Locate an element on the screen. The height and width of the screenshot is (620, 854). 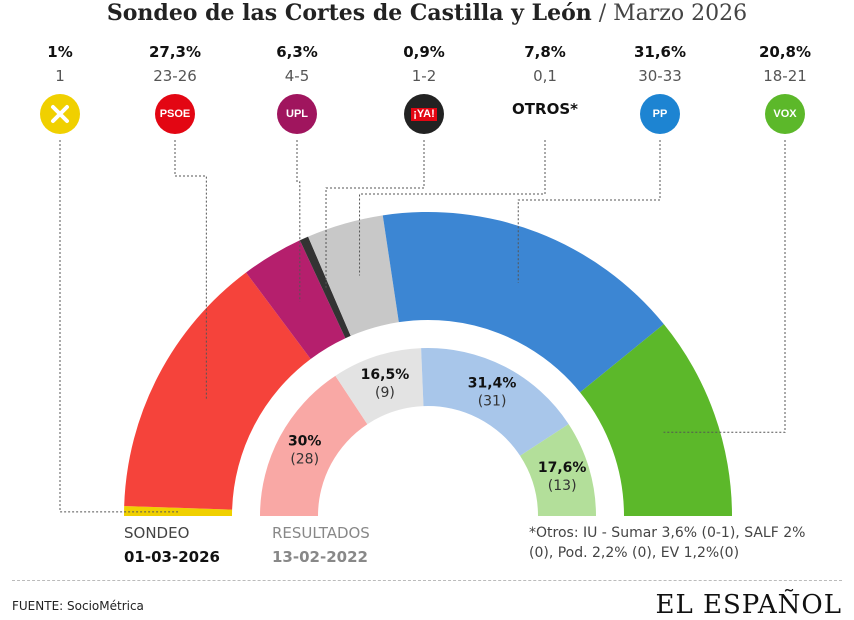
logo-text: PP is located at coordinates (660, 113).